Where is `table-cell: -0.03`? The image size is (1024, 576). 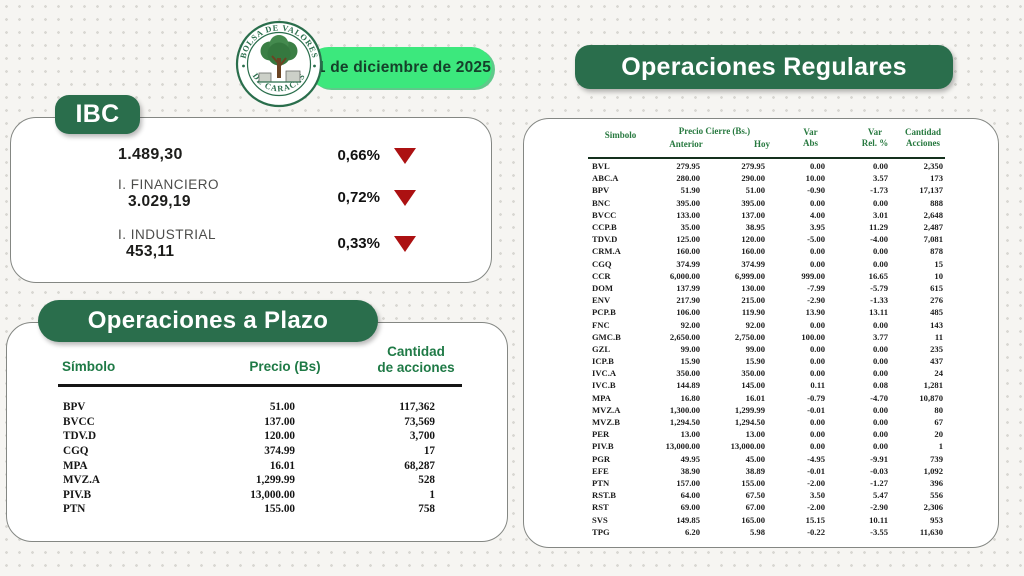 table-cell: -0.03 is located at coordinates (879, 470).